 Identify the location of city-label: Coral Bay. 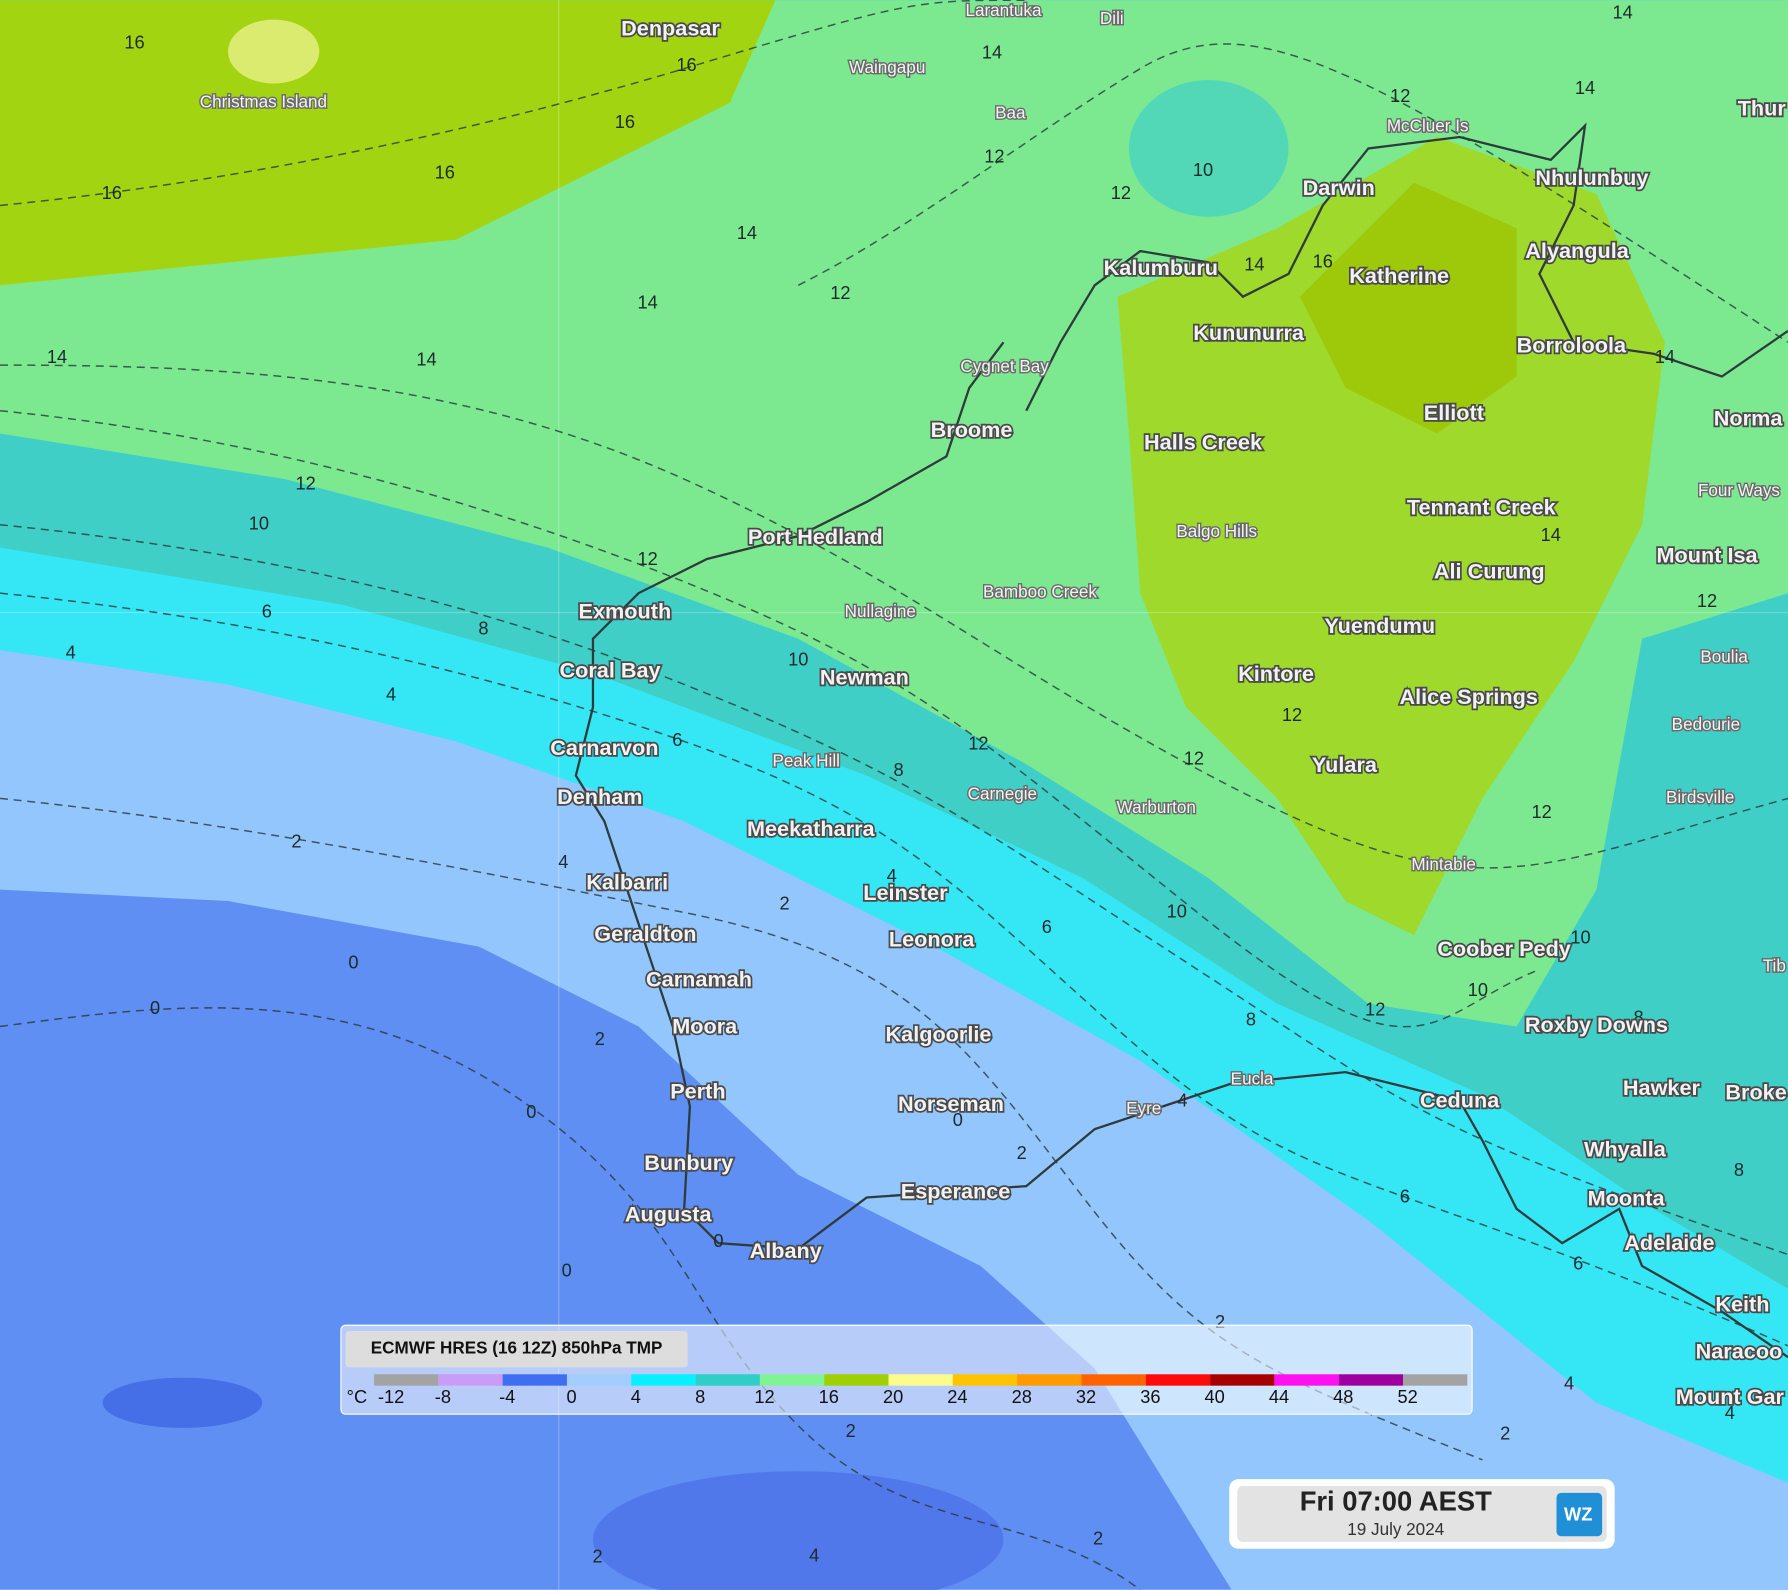
(610, 670).